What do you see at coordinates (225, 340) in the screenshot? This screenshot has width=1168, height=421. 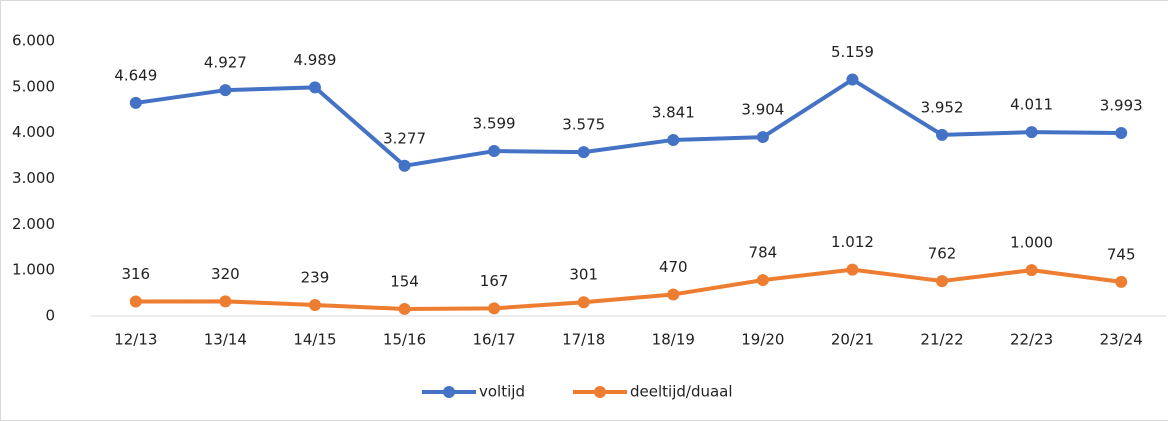 I see `x-tick-label: 13/14` at bounding box center [225, 340].